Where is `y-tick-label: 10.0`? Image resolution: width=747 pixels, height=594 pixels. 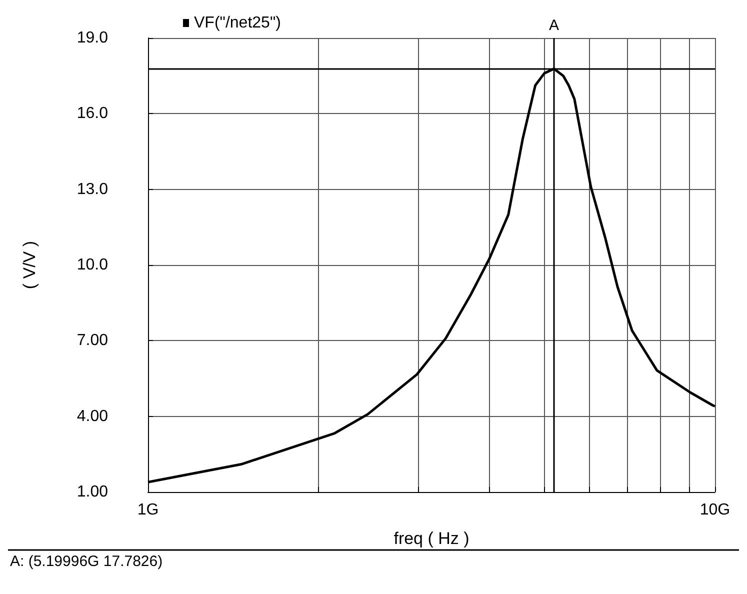
y-tick-label: 10.0 is located at coordinates (92, 265).